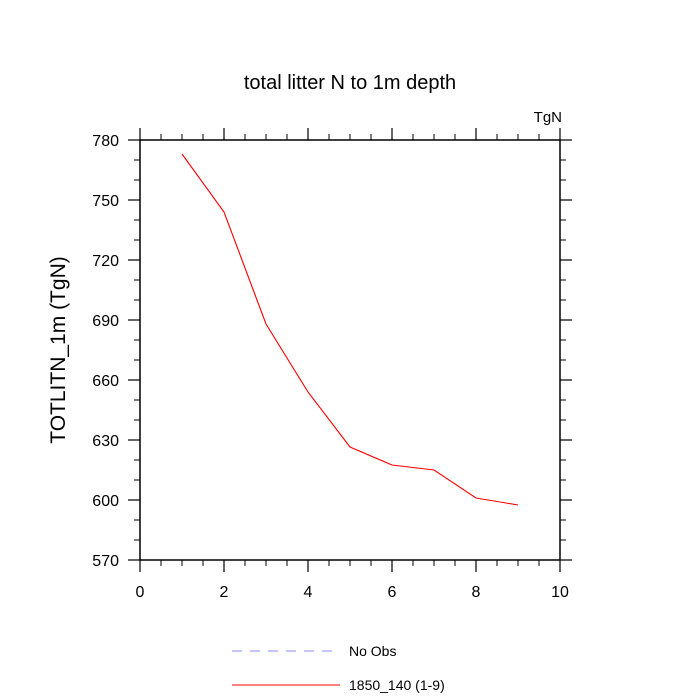  I want to click on y-tick-label: 630, so click(105, 441).